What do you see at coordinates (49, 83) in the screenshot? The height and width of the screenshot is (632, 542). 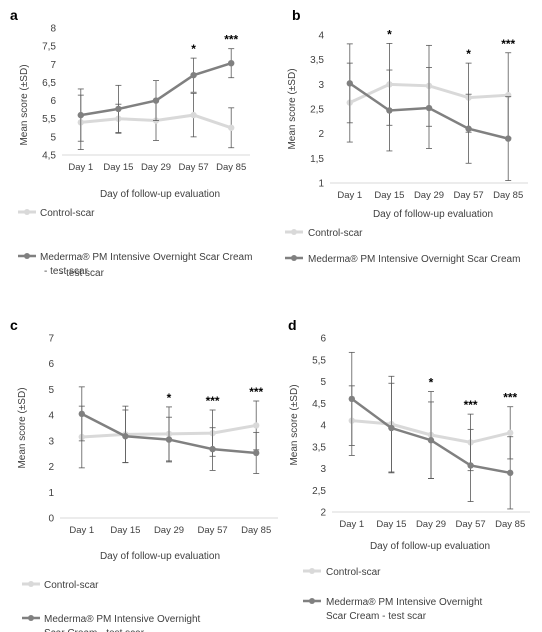 I see `y-tick-label: 6,5` at bounding box center [49, 83].